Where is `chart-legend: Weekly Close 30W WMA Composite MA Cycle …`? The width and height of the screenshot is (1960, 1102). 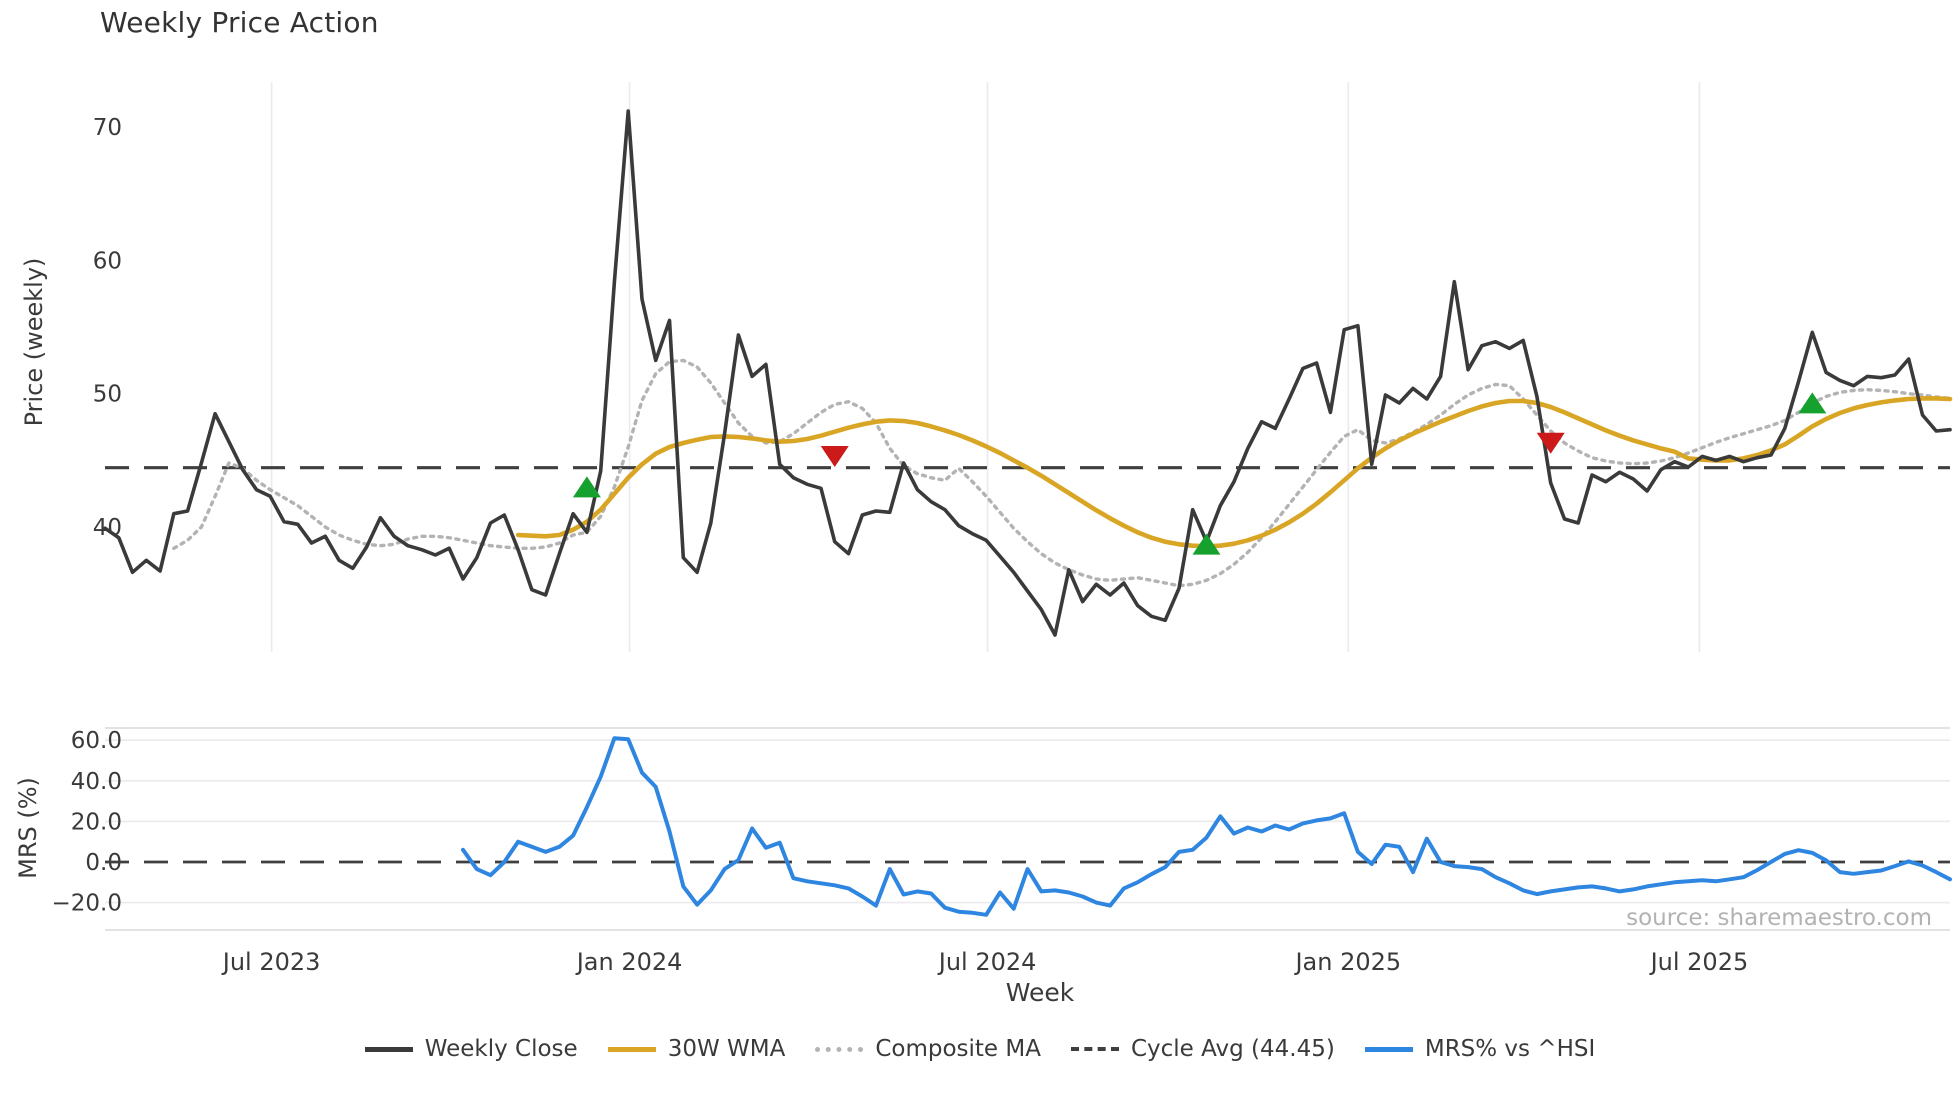
chart-legend: Weekly Close 30W WMA Composite MA Cycle … is located at coordinates (980, 1049).